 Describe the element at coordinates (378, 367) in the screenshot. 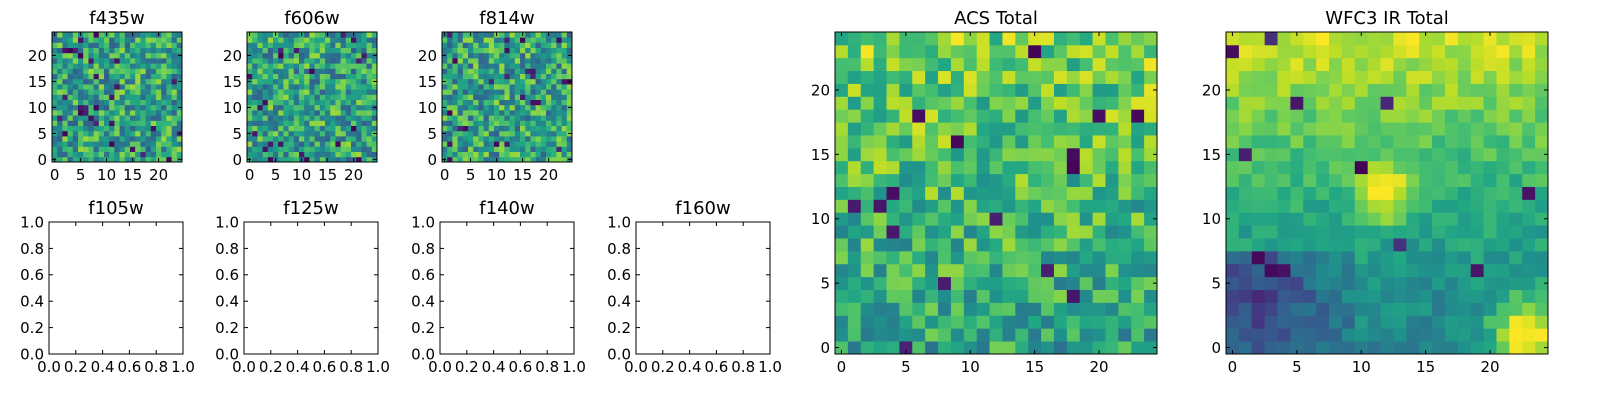

I see `x-tick-label: 1.0` at that location.